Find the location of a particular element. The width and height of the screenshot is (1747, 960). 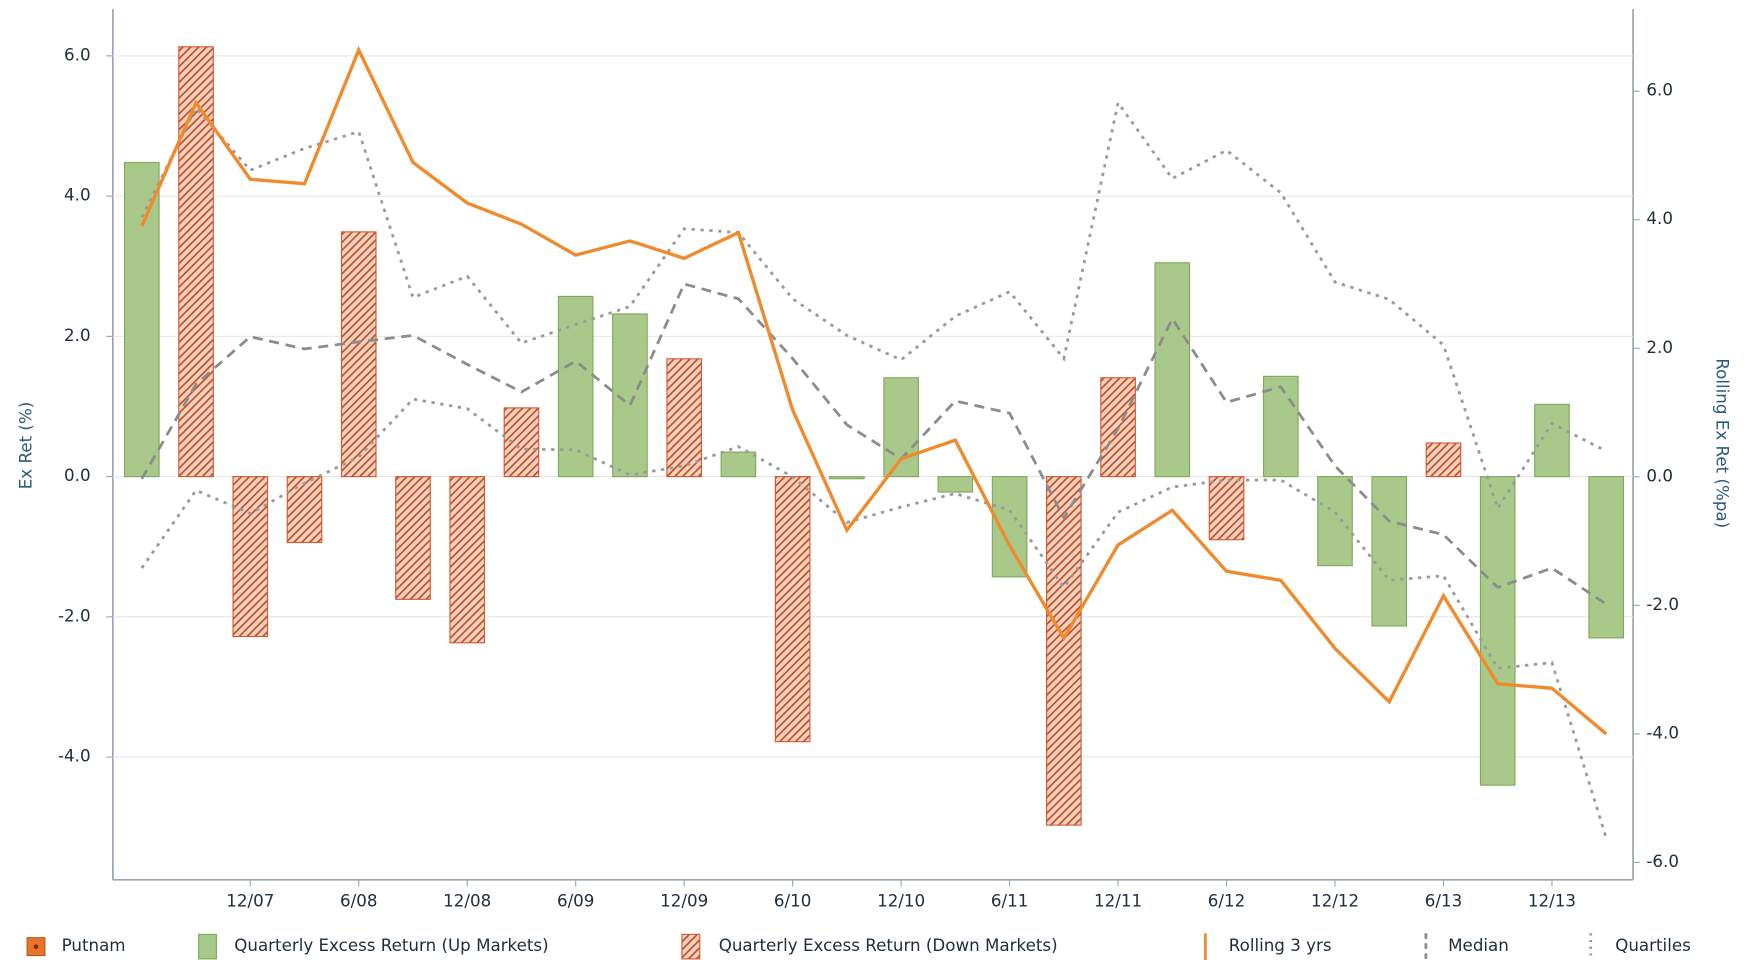

legend-label: Rolling 3 yrs is located at coordinates (1280, 945).